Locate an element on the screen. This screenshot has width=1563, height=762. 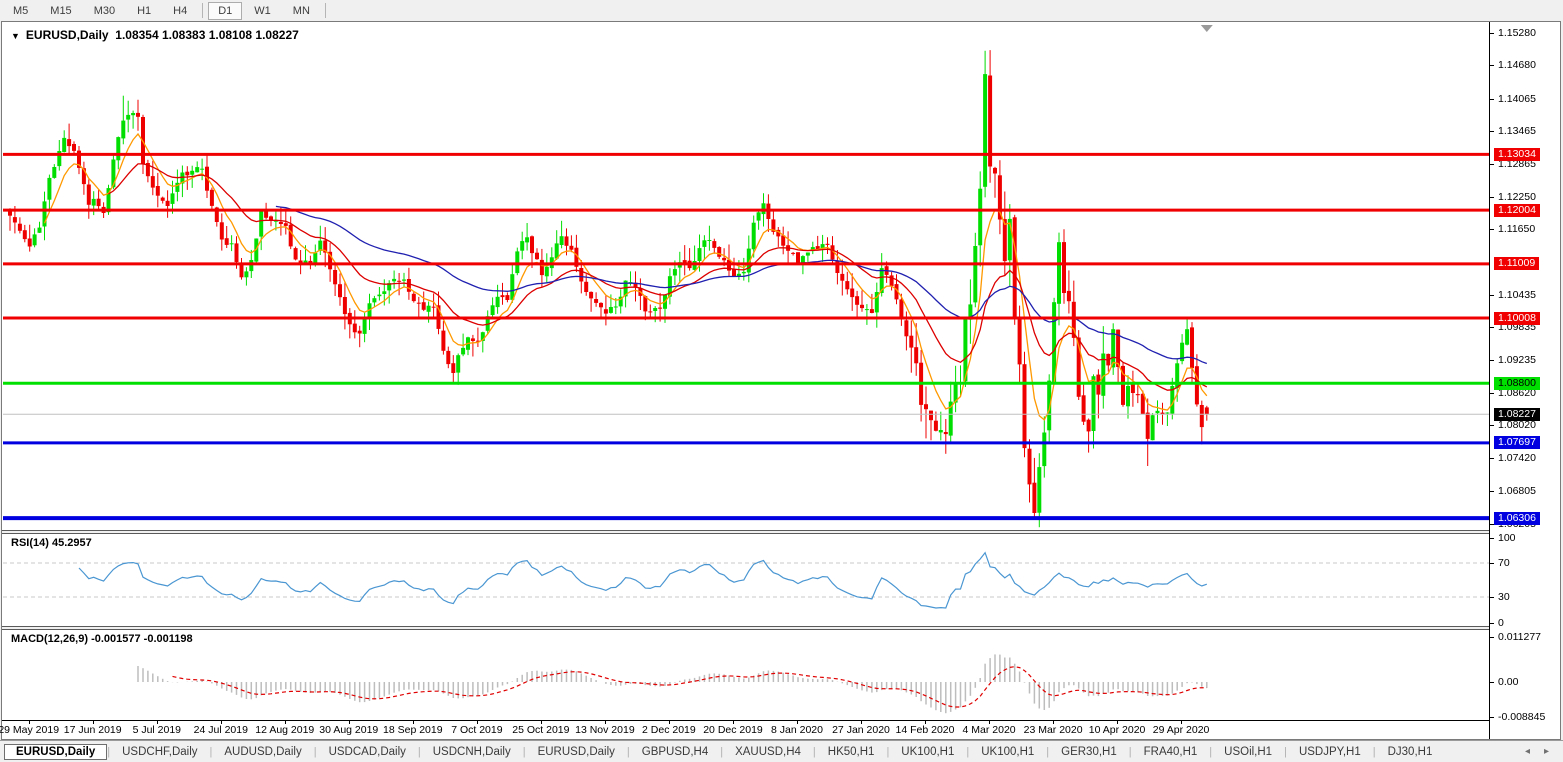
tab-fra40-h1: FRA40,H1 is located at coordinates (1170, 751).